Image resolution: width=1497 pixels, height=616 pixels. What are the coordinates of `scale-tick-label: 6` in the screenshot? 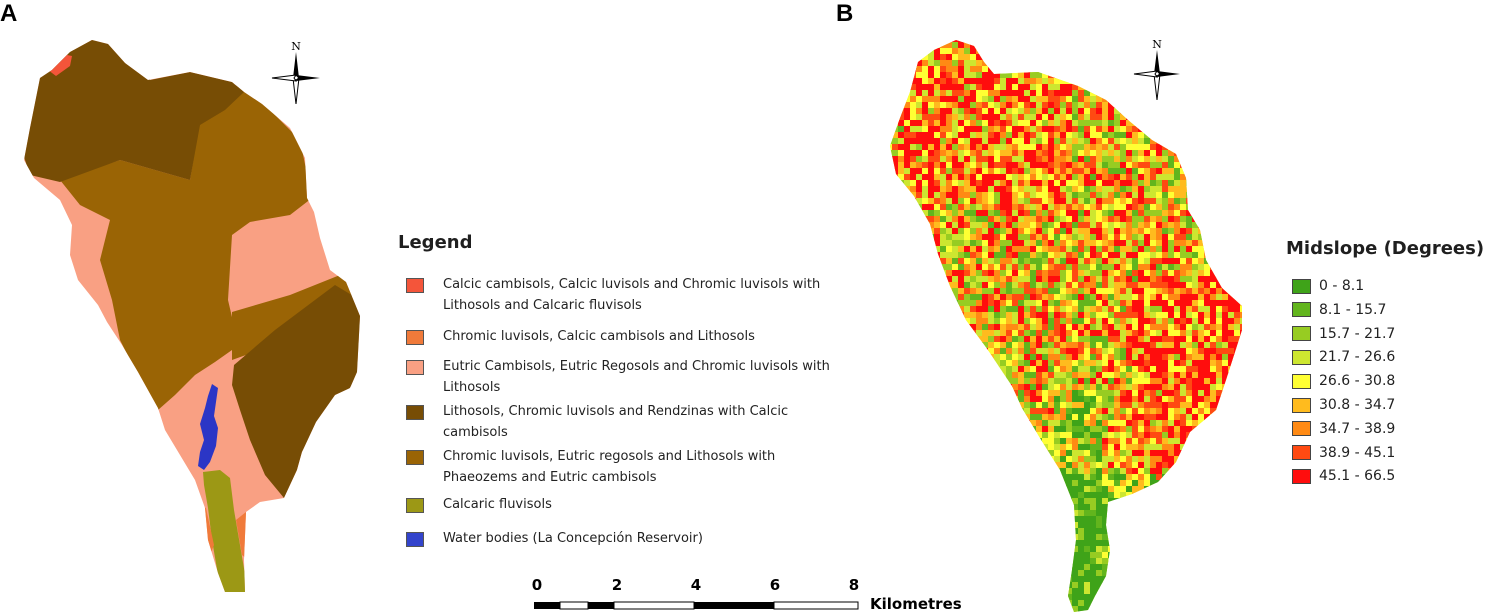 It's located at (775, 585).